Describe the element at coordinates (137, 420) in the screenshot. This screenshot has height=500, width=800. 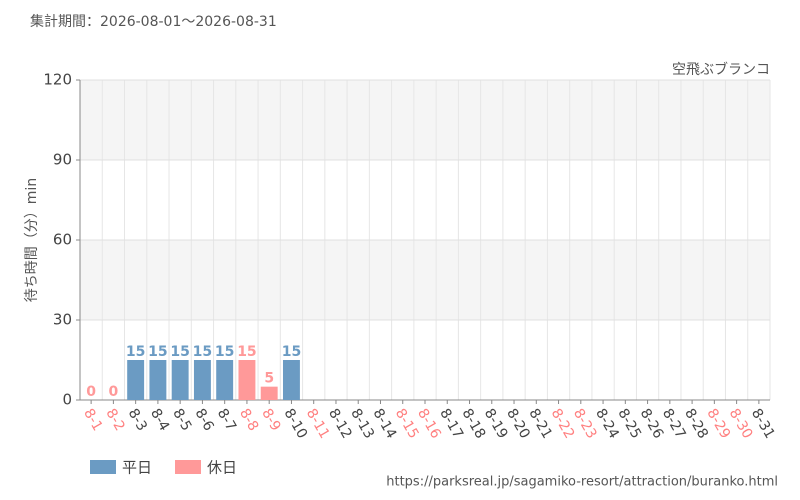
I see `x-tick-label: 8-3` at that location.